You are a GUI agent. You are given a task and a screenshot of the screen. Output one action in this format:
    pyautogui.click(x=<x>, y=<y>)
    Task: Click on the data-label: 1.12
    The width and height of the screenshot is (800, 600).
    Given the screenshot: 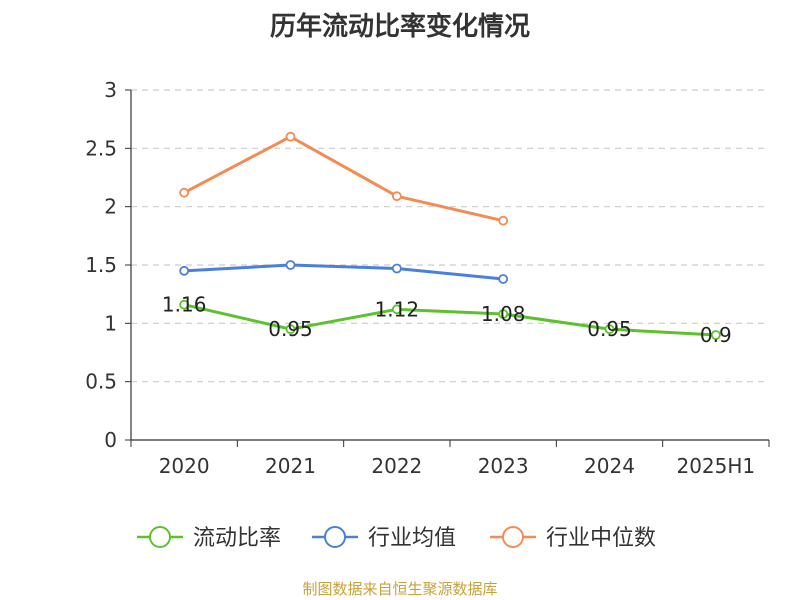 What is the action you would take?
    pyautogui.click(x=397, y=309)
    